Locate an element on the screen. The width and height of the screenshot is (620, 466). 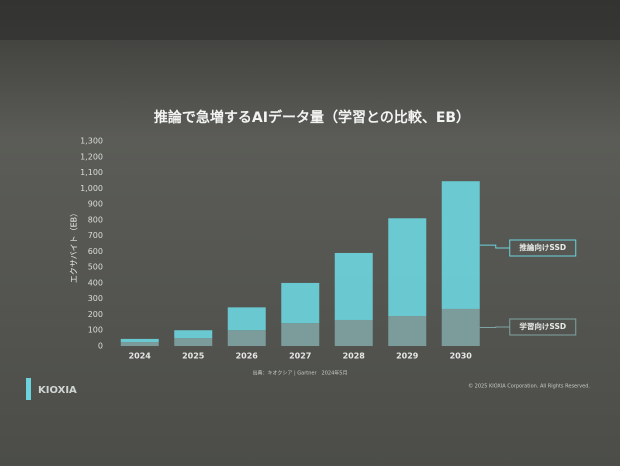
logo: KIOXIA is located at coordinates (57, 390).